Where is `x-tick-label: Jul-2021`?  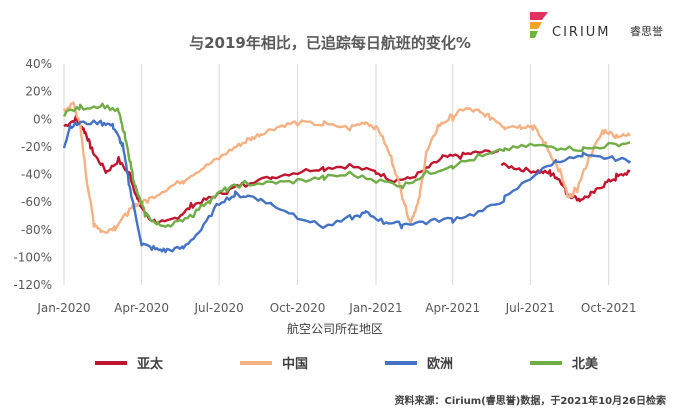 x-tick-label: Jul-2021 is located at coordinates (530, 308).